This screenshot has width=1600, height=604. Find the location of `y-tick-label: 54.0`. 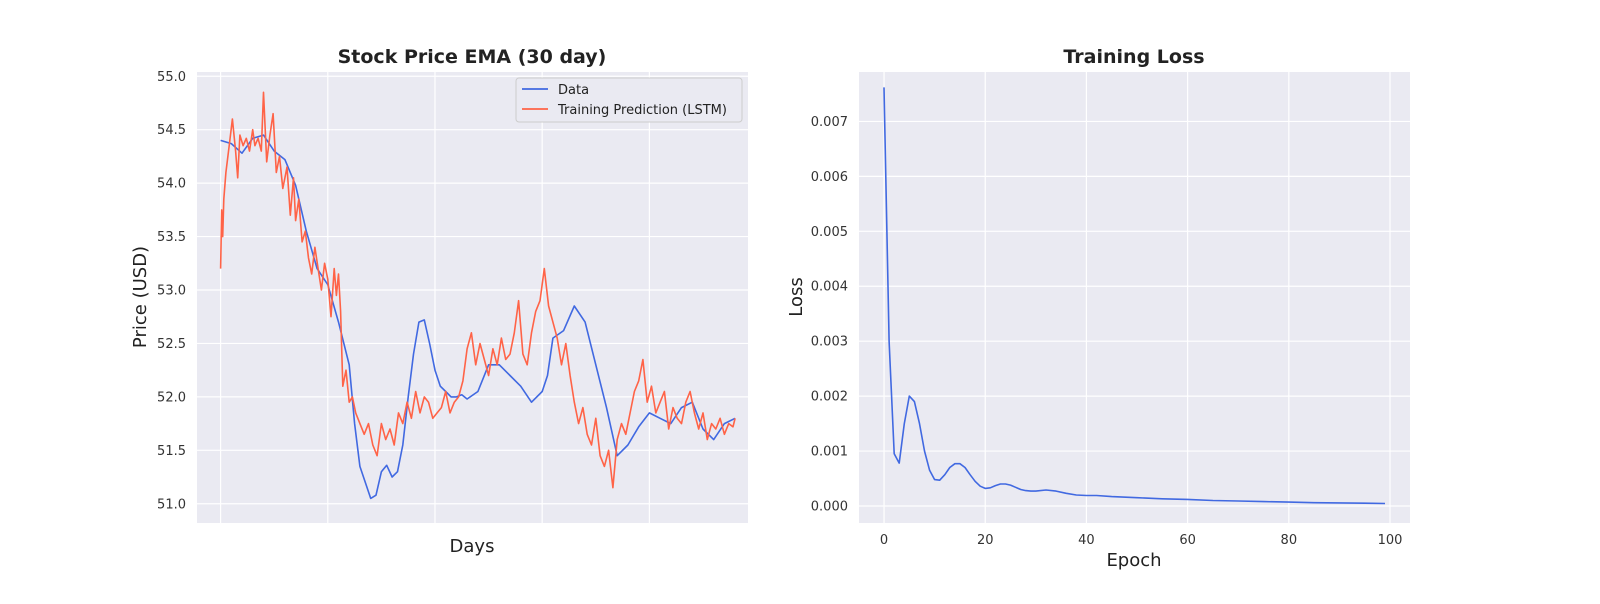

y-tick-label: 54.0 is located at coordinates (171, 184).